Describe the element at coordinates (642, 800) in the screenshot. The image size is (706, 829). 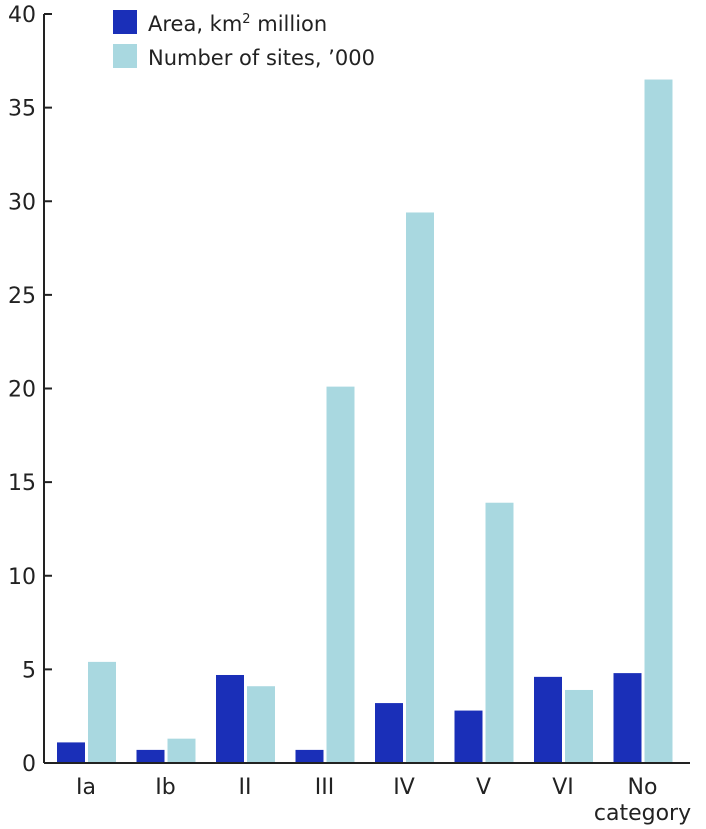
I see `x-category-label: No category` at that location.